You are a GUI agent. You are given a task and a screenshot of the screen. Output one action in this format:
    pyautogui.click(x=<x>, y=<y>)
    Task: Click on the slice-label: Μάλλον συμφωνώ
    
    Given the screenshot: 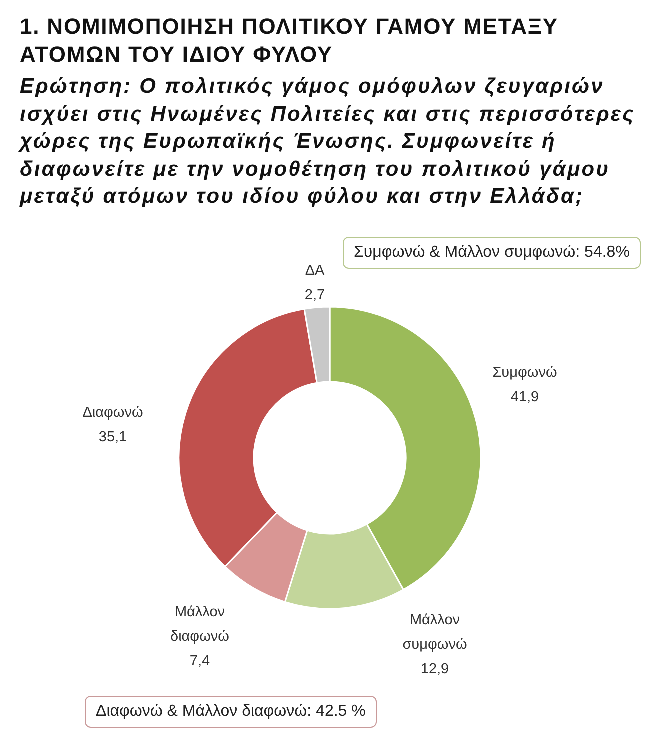 What is the action you would take?
    pyautogui.click(x=435, y=632)
    